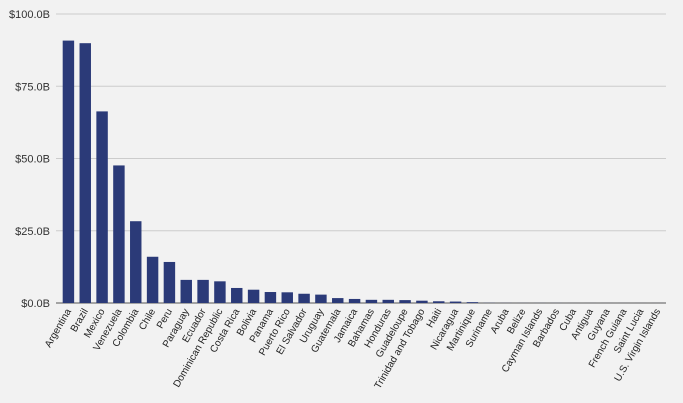  I want to click on x-tick-label: Chile, so click(147, 320).